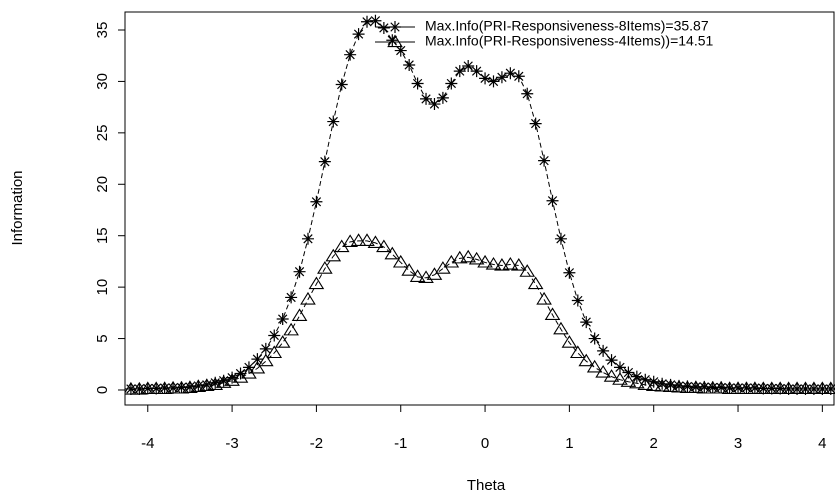 The image size is (835, 497). What do you see at coordinates (102, 81) in the screenshot?
I see `y-tick-label: 30` at bounding box center [102, 81].